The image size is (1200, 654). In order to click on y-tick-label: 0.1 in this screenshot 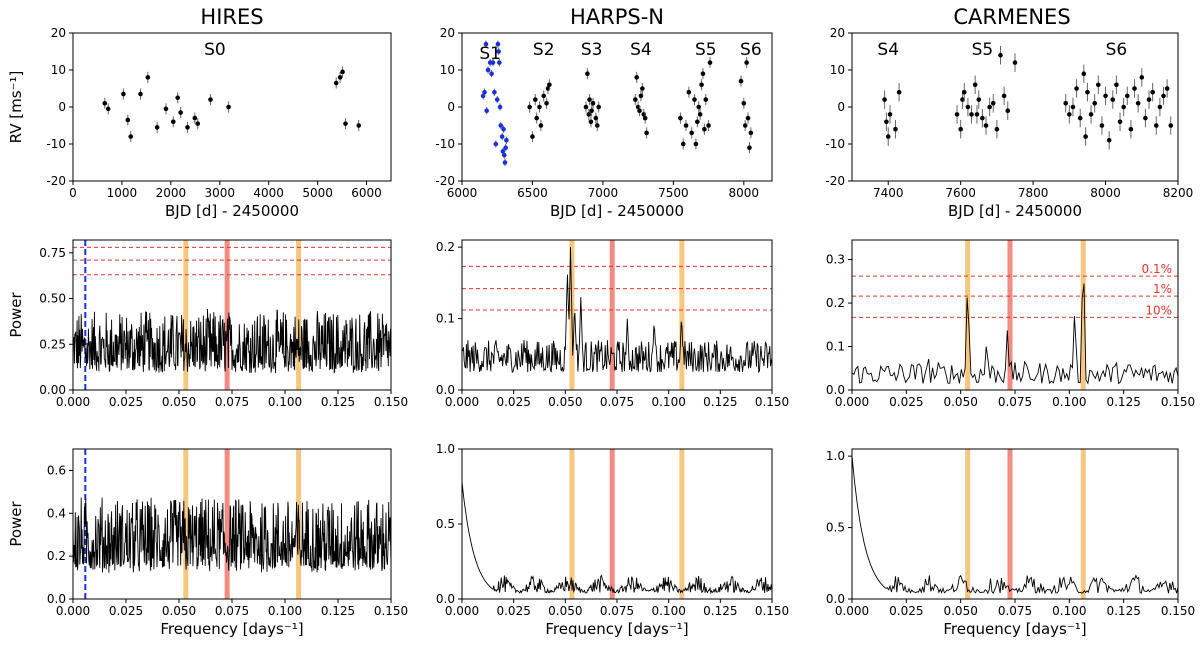, I will do `click(835, 347)`.